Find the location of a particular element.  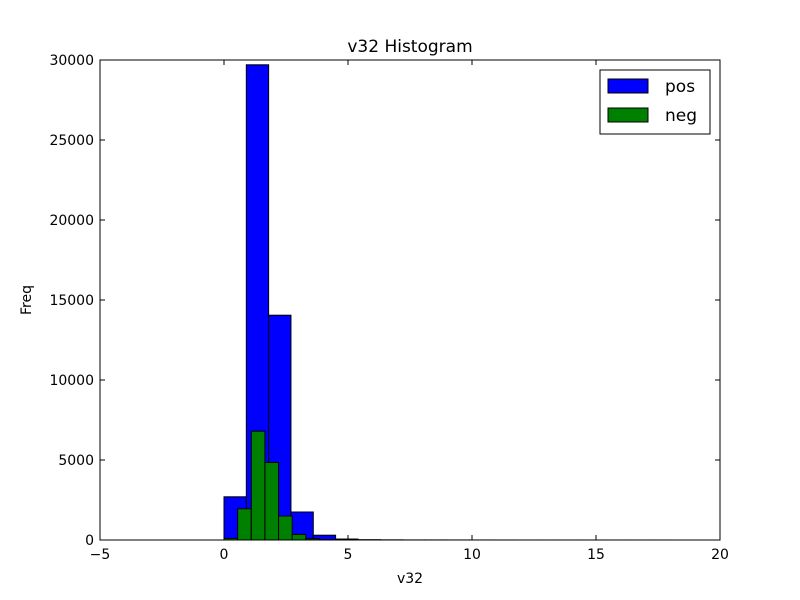

x-tick-label: 0 is located at coordinates (224, 555).